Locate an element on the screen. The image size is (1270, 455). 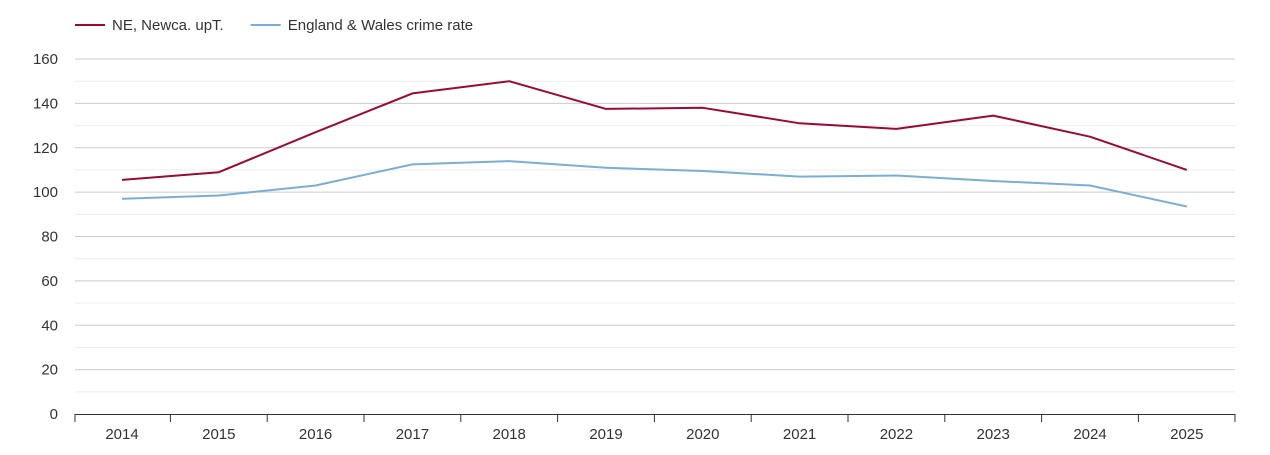
x-tick-label: 2015 is located at coordinates (218, 434).